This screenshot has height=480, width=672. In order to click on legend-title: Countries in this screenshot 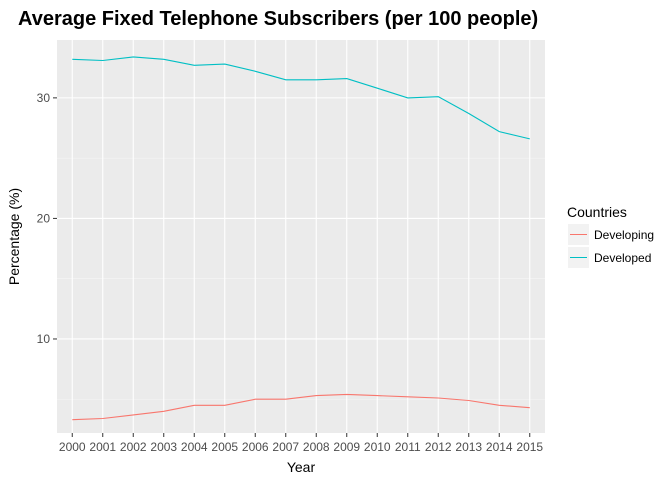, I will do `click(597, 212)`.